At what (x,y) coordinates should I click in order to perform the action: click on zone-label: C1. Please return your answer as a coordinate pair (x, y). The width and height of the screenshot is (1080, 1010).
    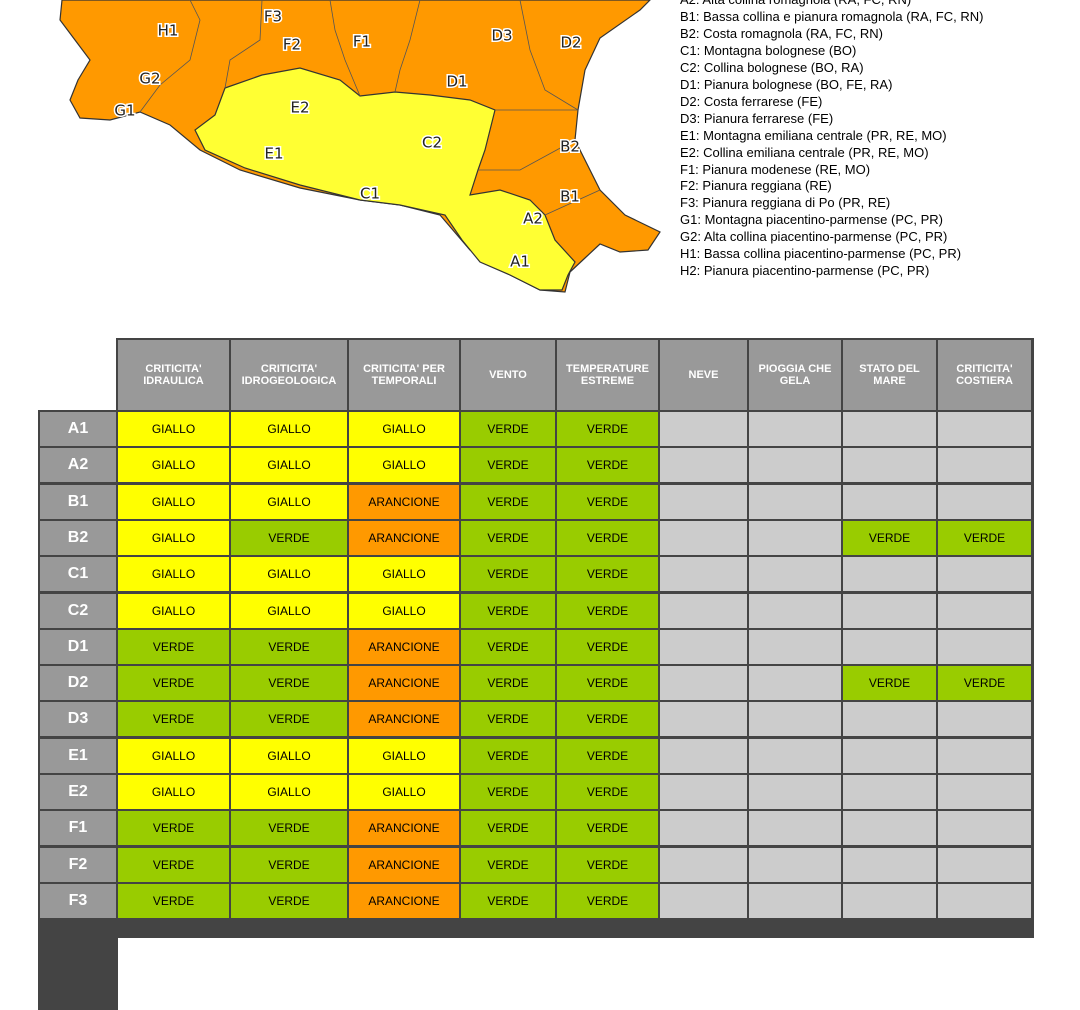
    Looking at the image, I should click on (370, 194).